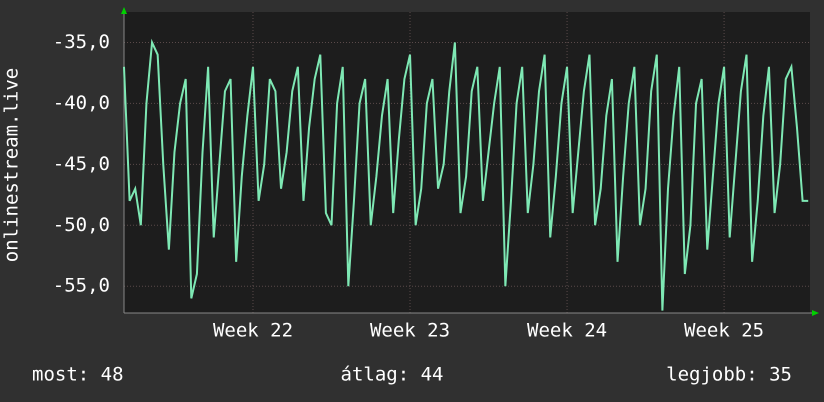 The image size is (824, 402). I want to click on x-tick-label: Week 24, so click(567, 331).